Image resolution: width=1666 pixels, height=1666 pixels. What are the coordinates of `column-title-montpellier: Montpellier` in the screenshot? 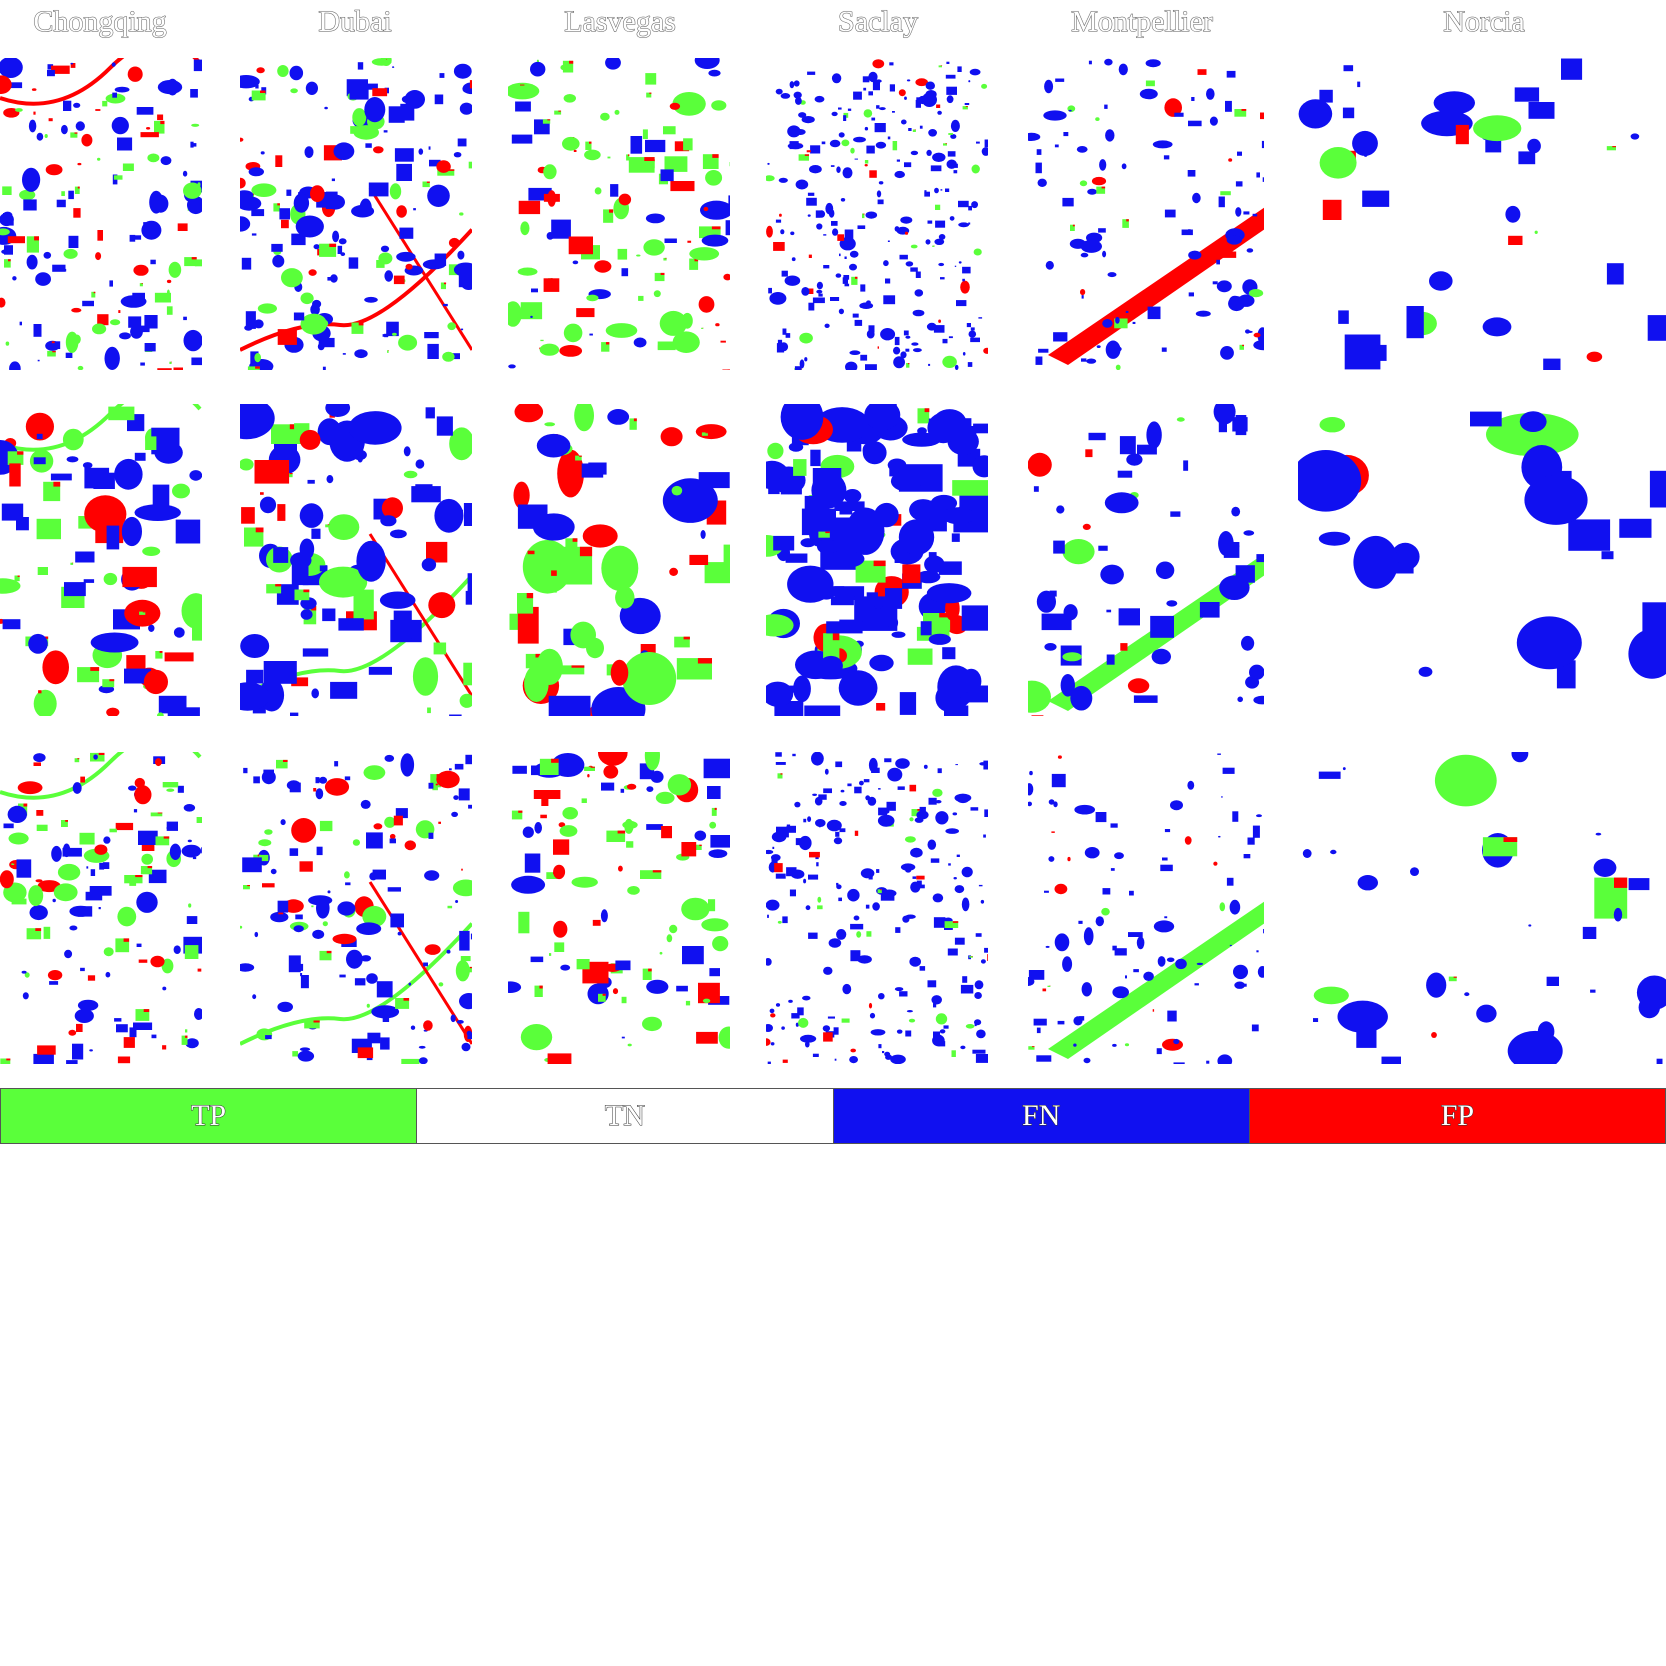 It's located at (1142, 22).